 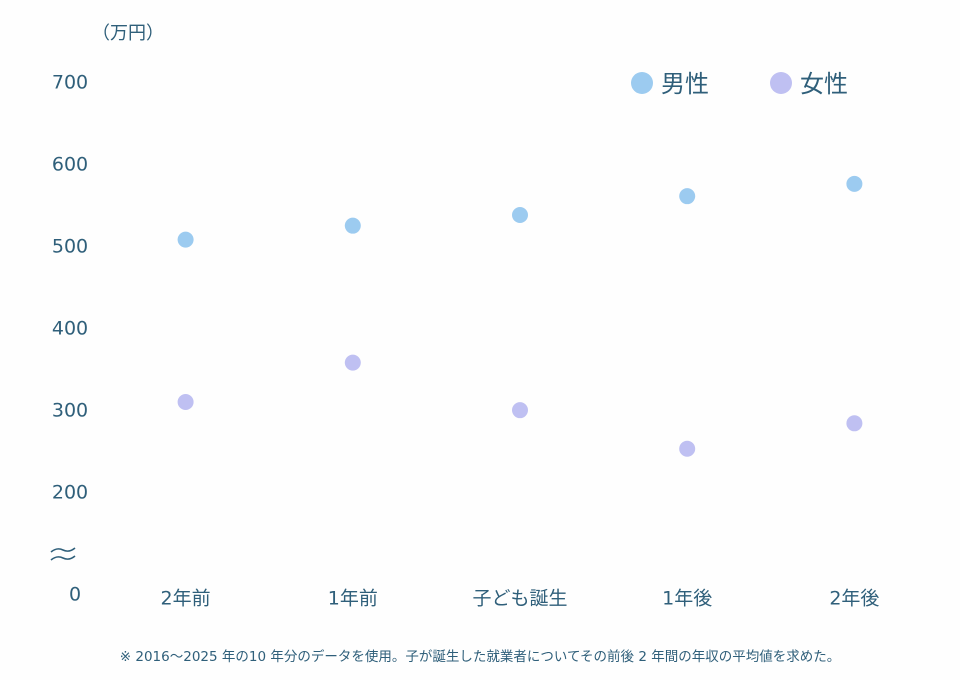 What do you see at coordinates (687, 599) in the screenshot?
I see `x-tick-label: 1年後` at bounding box center [687, 599].